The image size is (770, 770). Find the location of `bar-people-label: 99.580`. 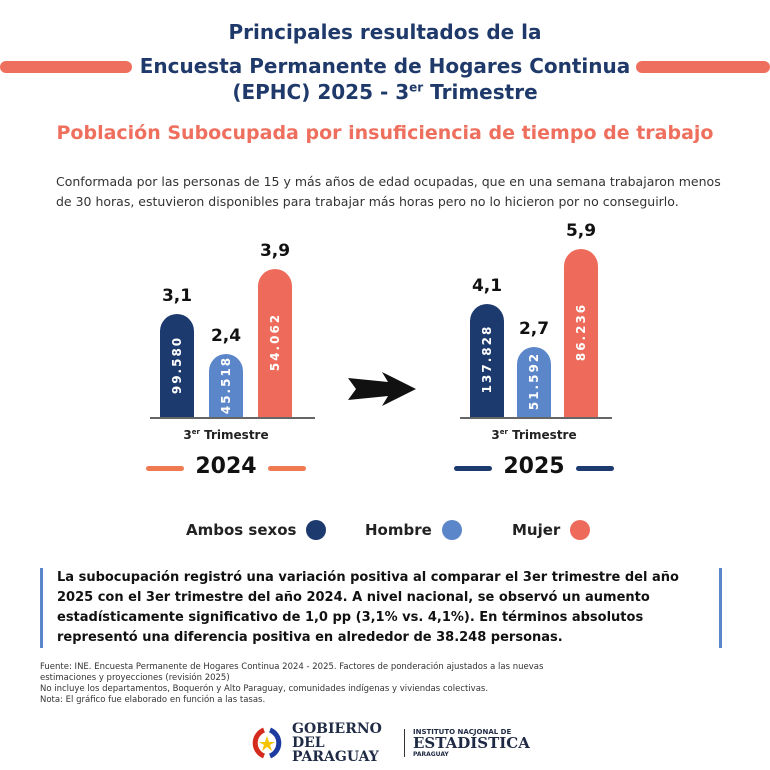

bar-people-label: 99.580 is located at coordinates (177, 364).